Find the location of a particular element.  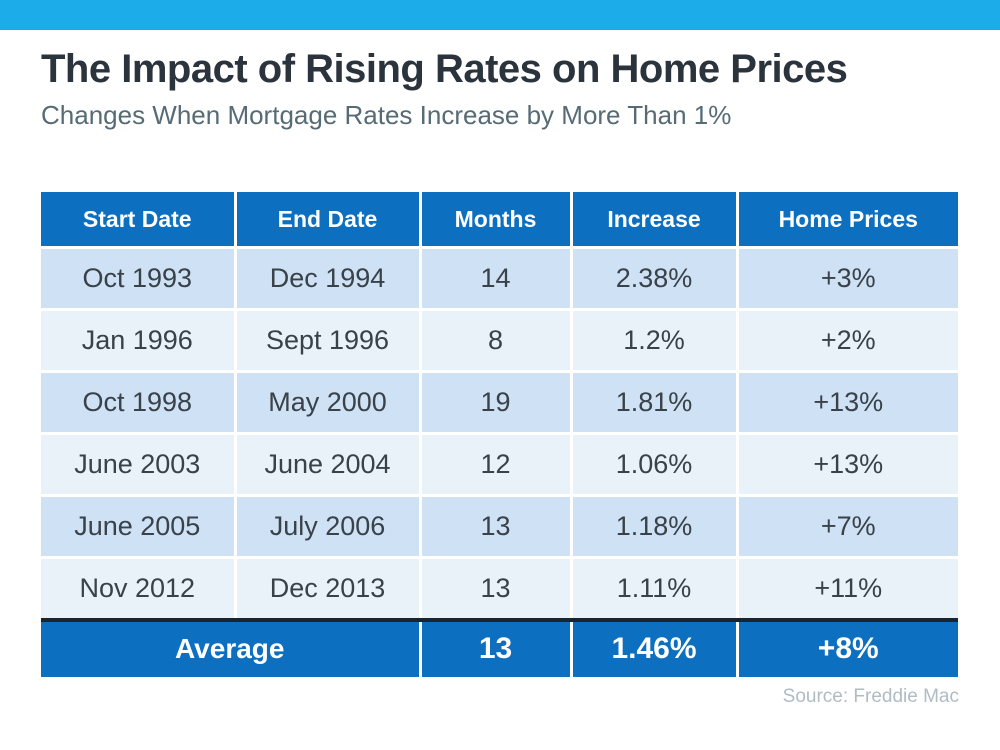

cell-start-date: Nov 2012 is located at coordinates (139, 589).